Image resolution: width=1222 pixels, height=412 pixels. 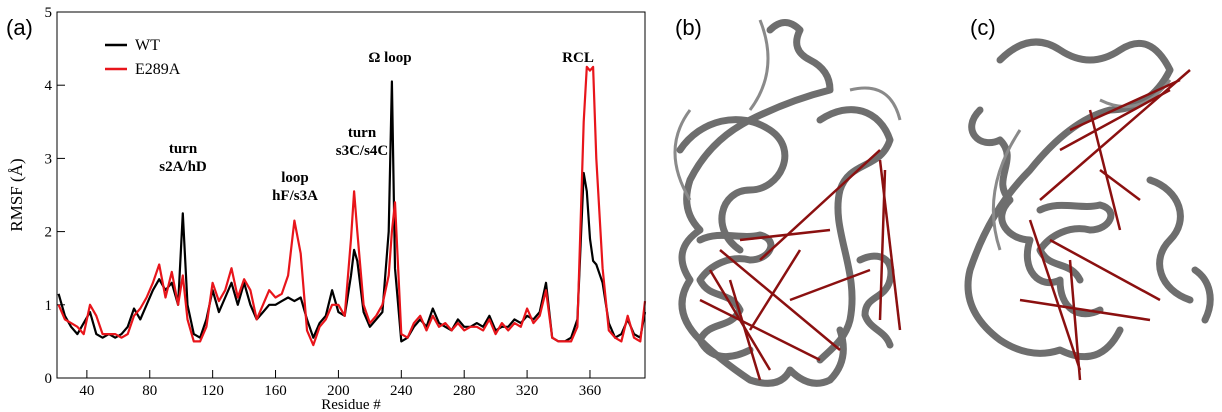 What do you see at coordinates (149, 391) in the screenshot?
I see `x-tick-label: 80` at bounding box center [149, 391].